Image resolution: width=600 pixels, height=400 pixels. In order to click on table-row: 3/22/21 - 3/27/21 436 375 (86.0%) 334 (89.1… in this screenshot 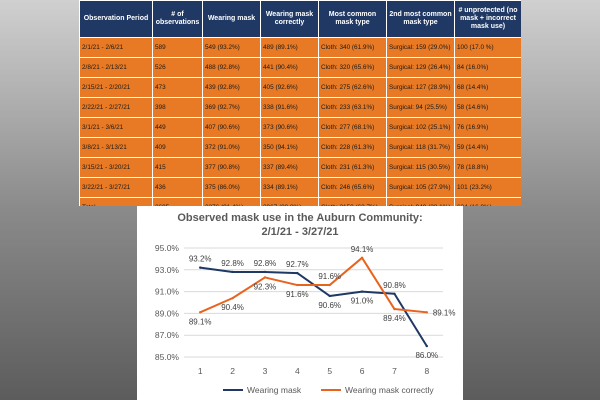, I will do `click(300, 187)`.